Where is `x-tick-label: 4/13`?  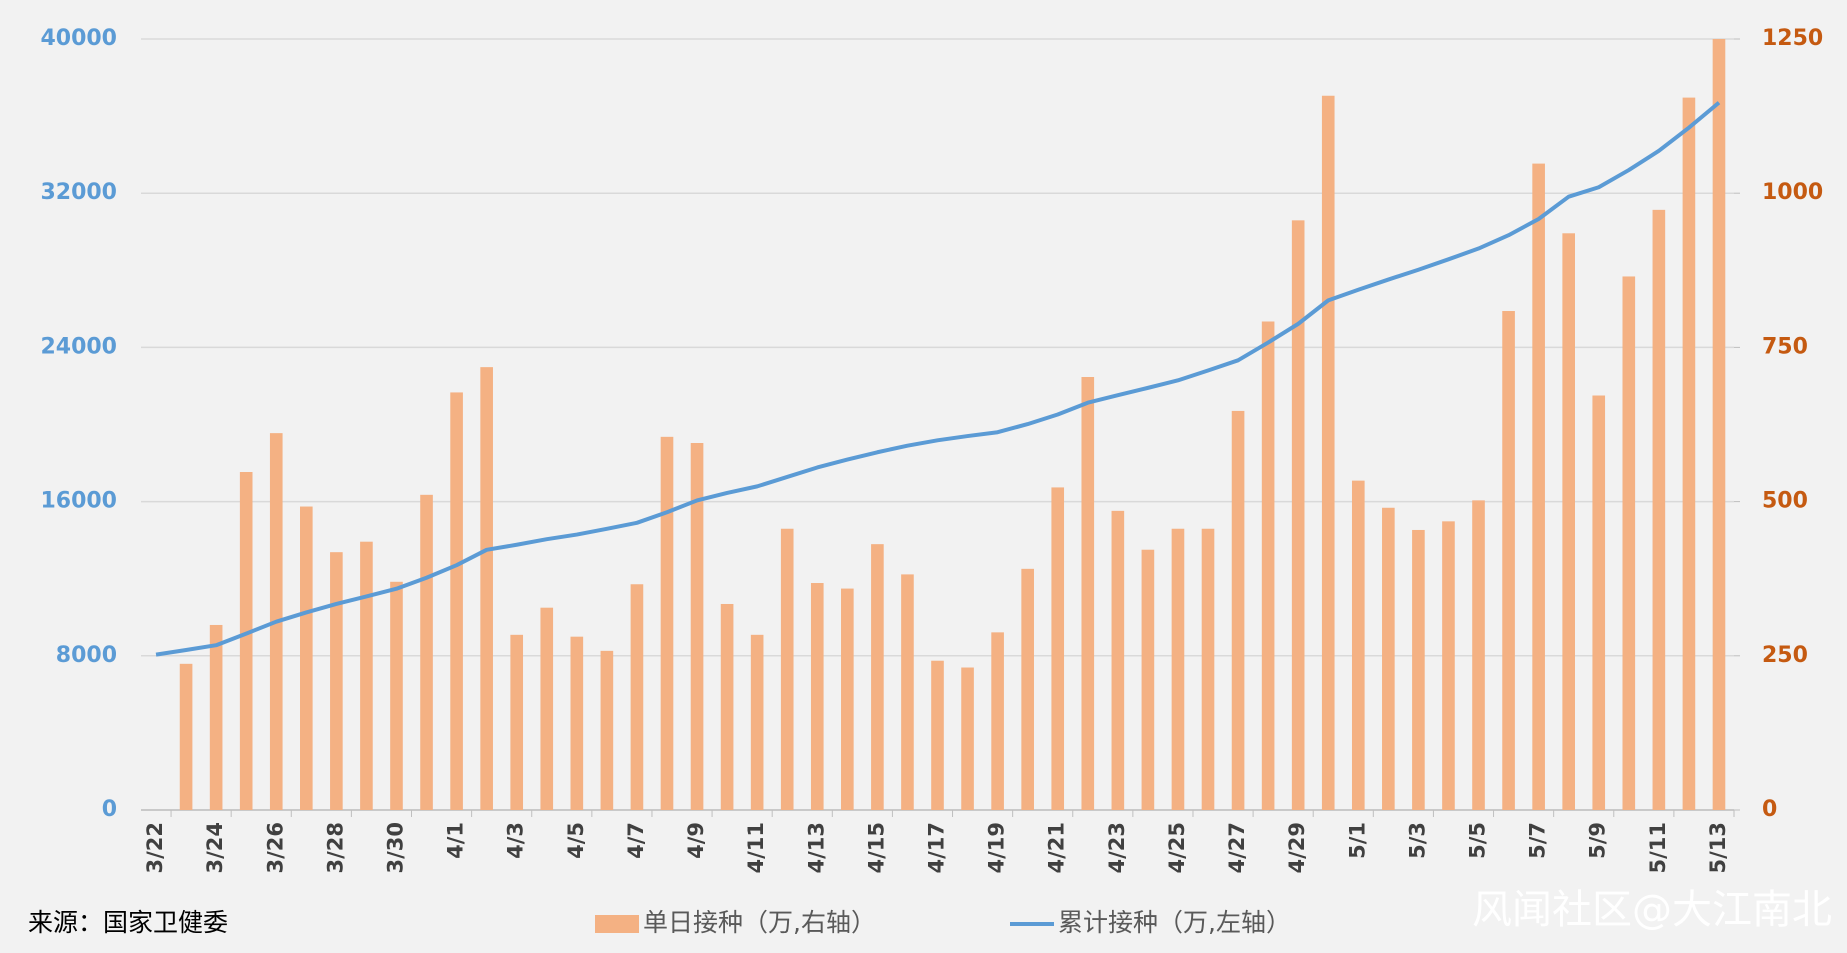 x-tick-label: 4/13 is located at coordinates (816, 848).